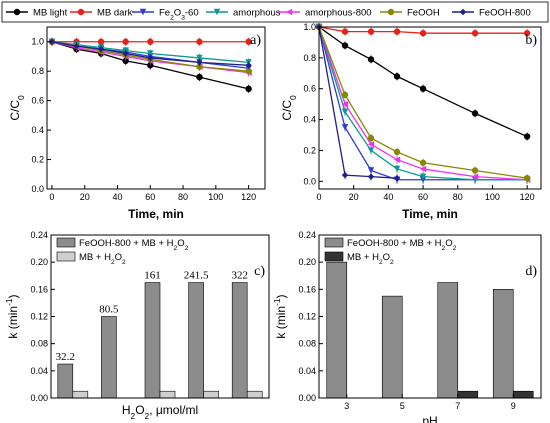  What do you see at coordinates (289, 108) in the screenshot?
I see `y-axis-label: C/C0` at bounding box center [289, 108].